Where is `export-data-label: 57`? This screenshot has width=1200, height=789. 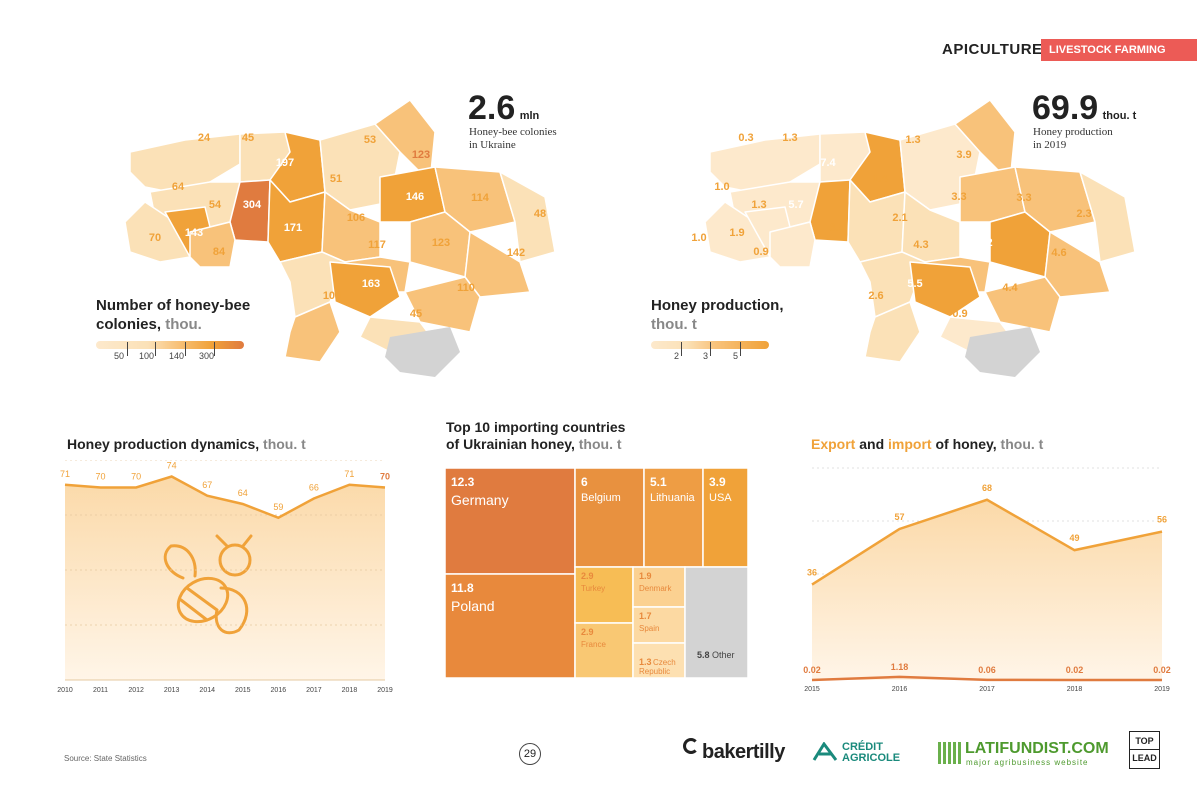
export-data-label: 57 is located at coordinates (899, 517).